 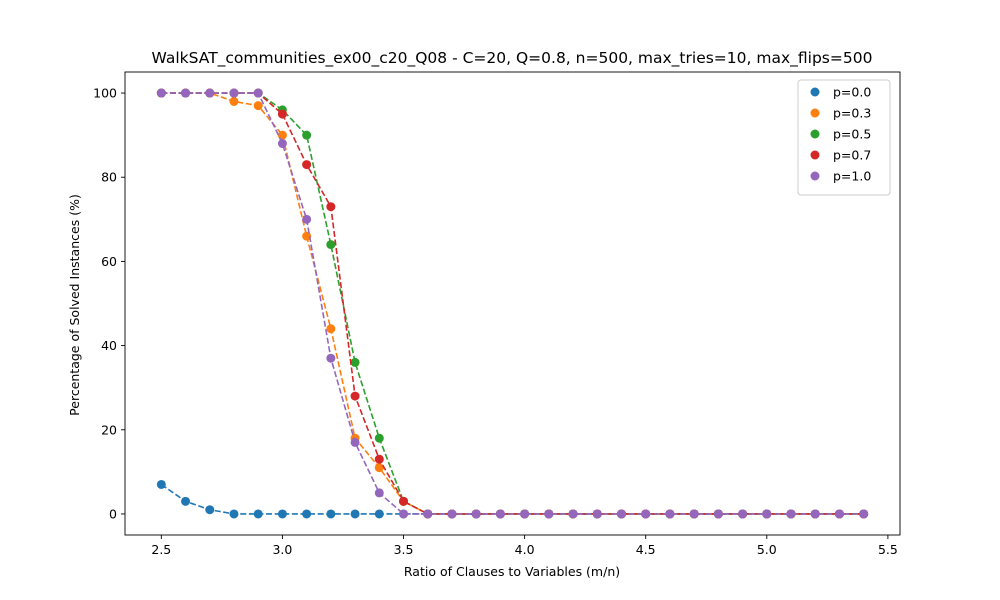 I want to click on y-tick-label: 60, so click(x=109, y=261).